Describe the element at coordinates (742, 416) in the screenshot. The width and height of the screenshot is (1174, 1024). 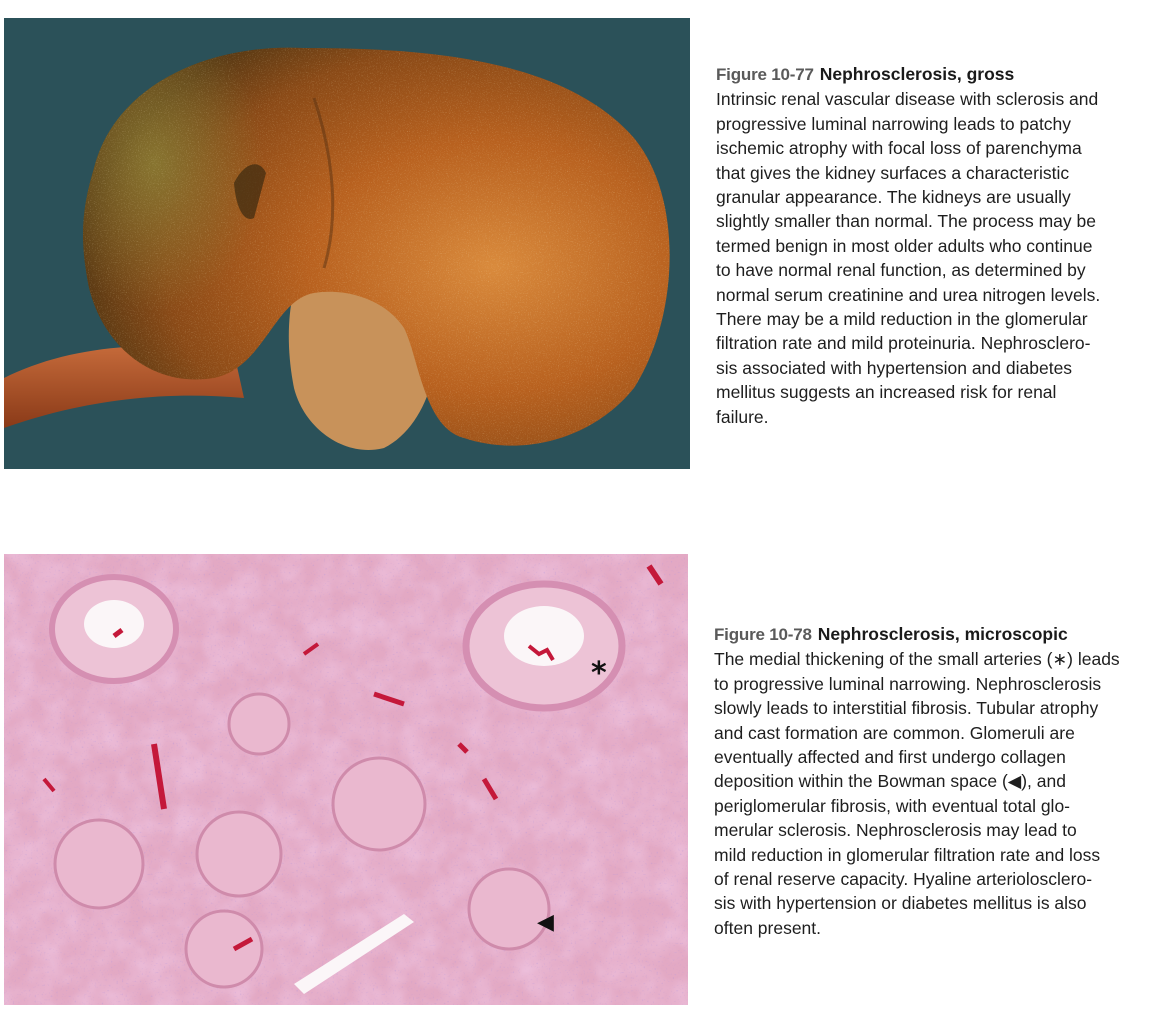
I see `caption-line: failure.` at that location.